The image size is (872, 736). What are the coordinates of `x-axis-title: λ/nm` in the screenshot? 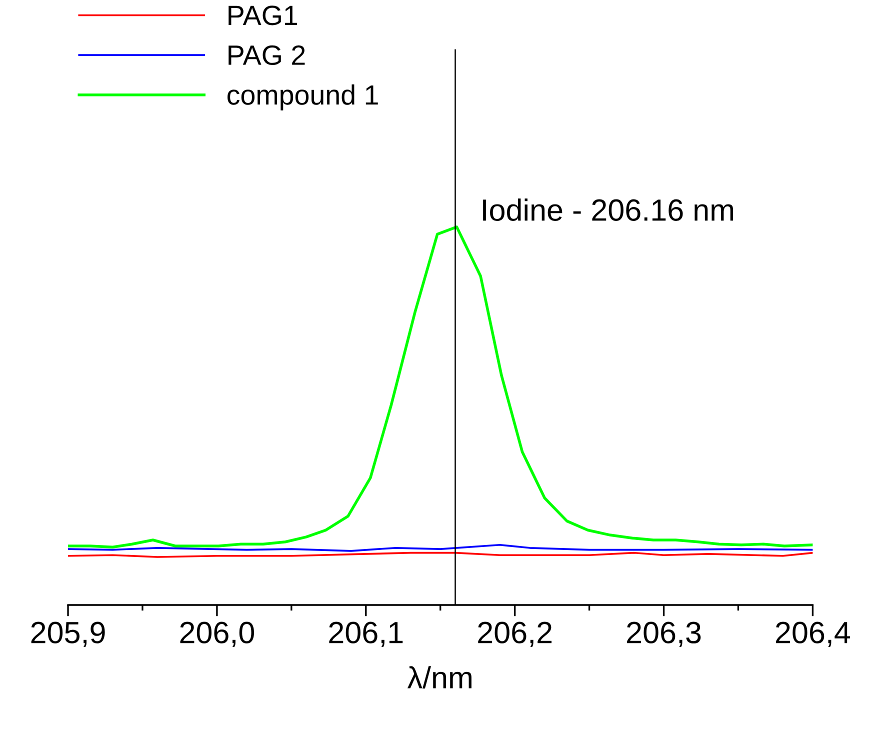 It's located at (439, 677).